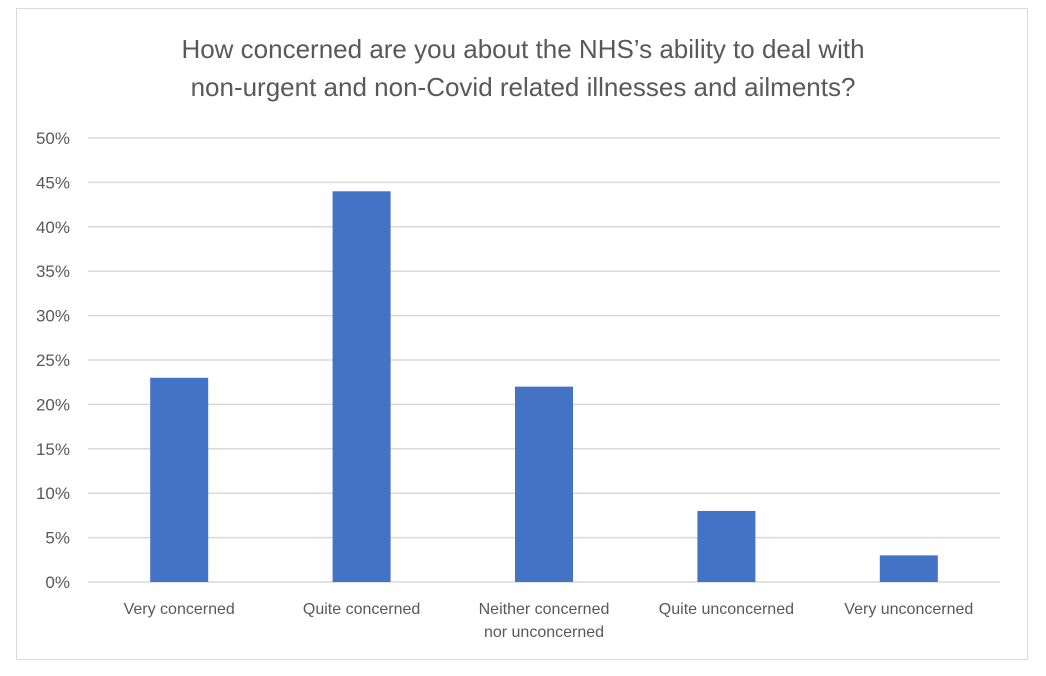 This screenshot has height=676, width=1046. I want to click on x-category-label: Neither concerned nor unconcerned, so click(544, 621).